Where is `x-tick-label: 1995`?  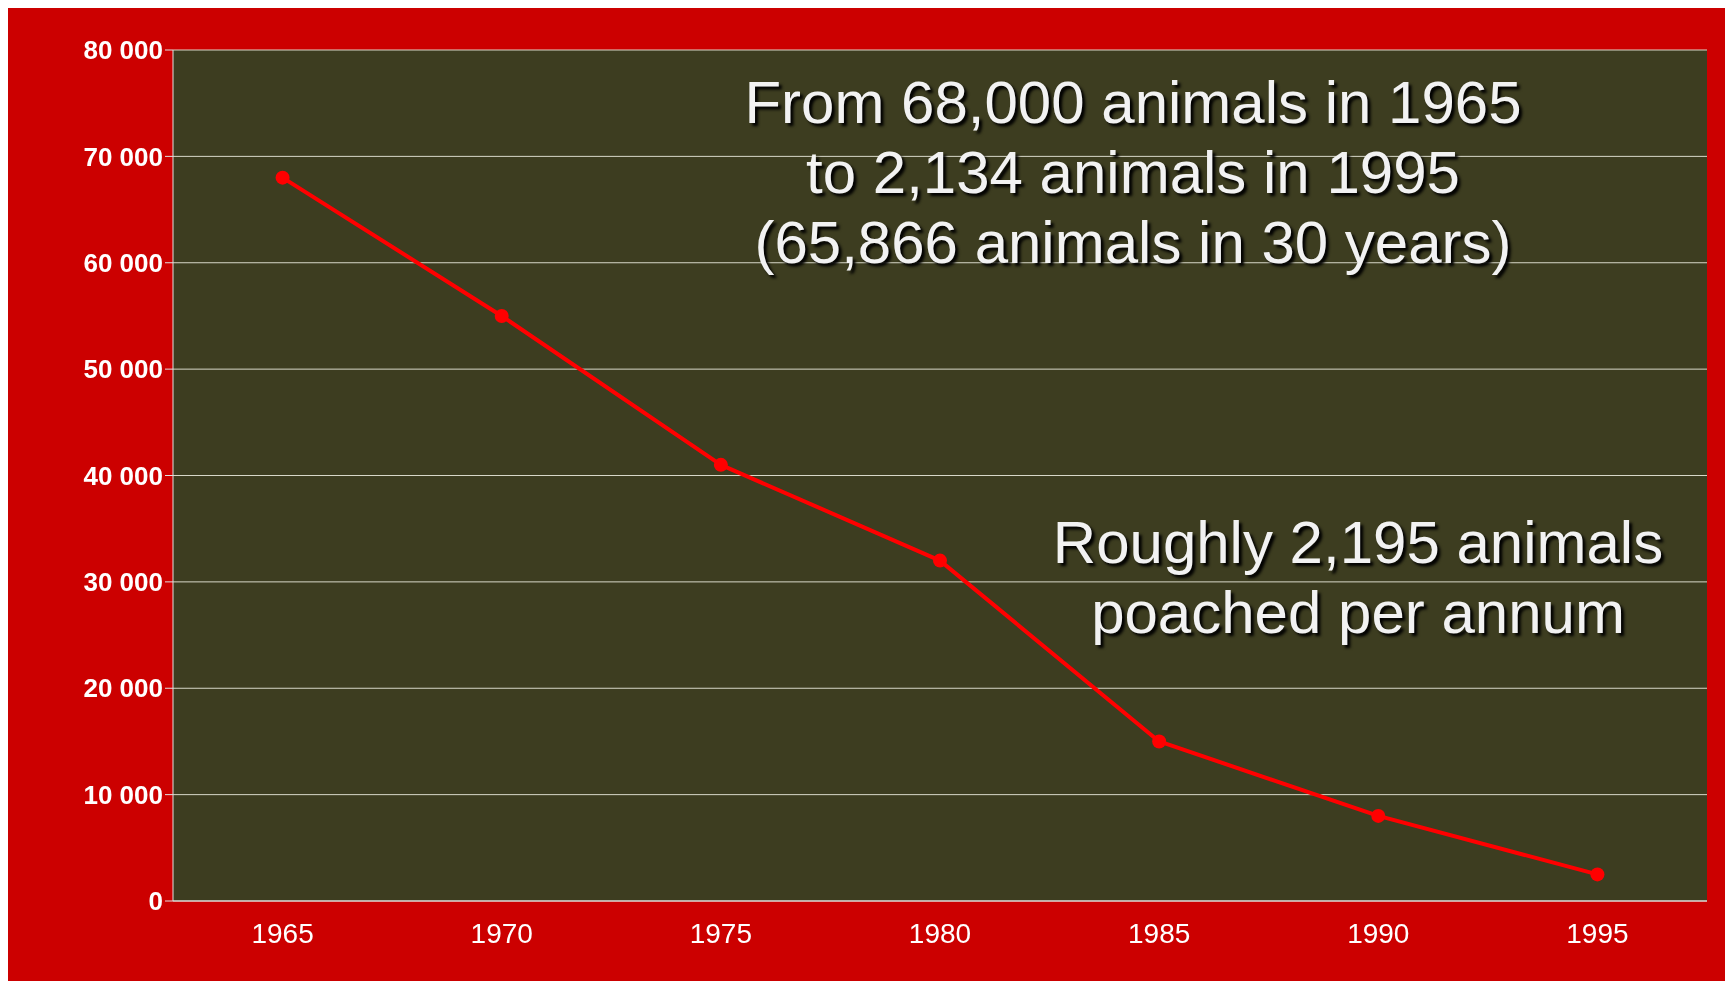
x-tick-label: 1995 is located at coordinates (1597, 933).